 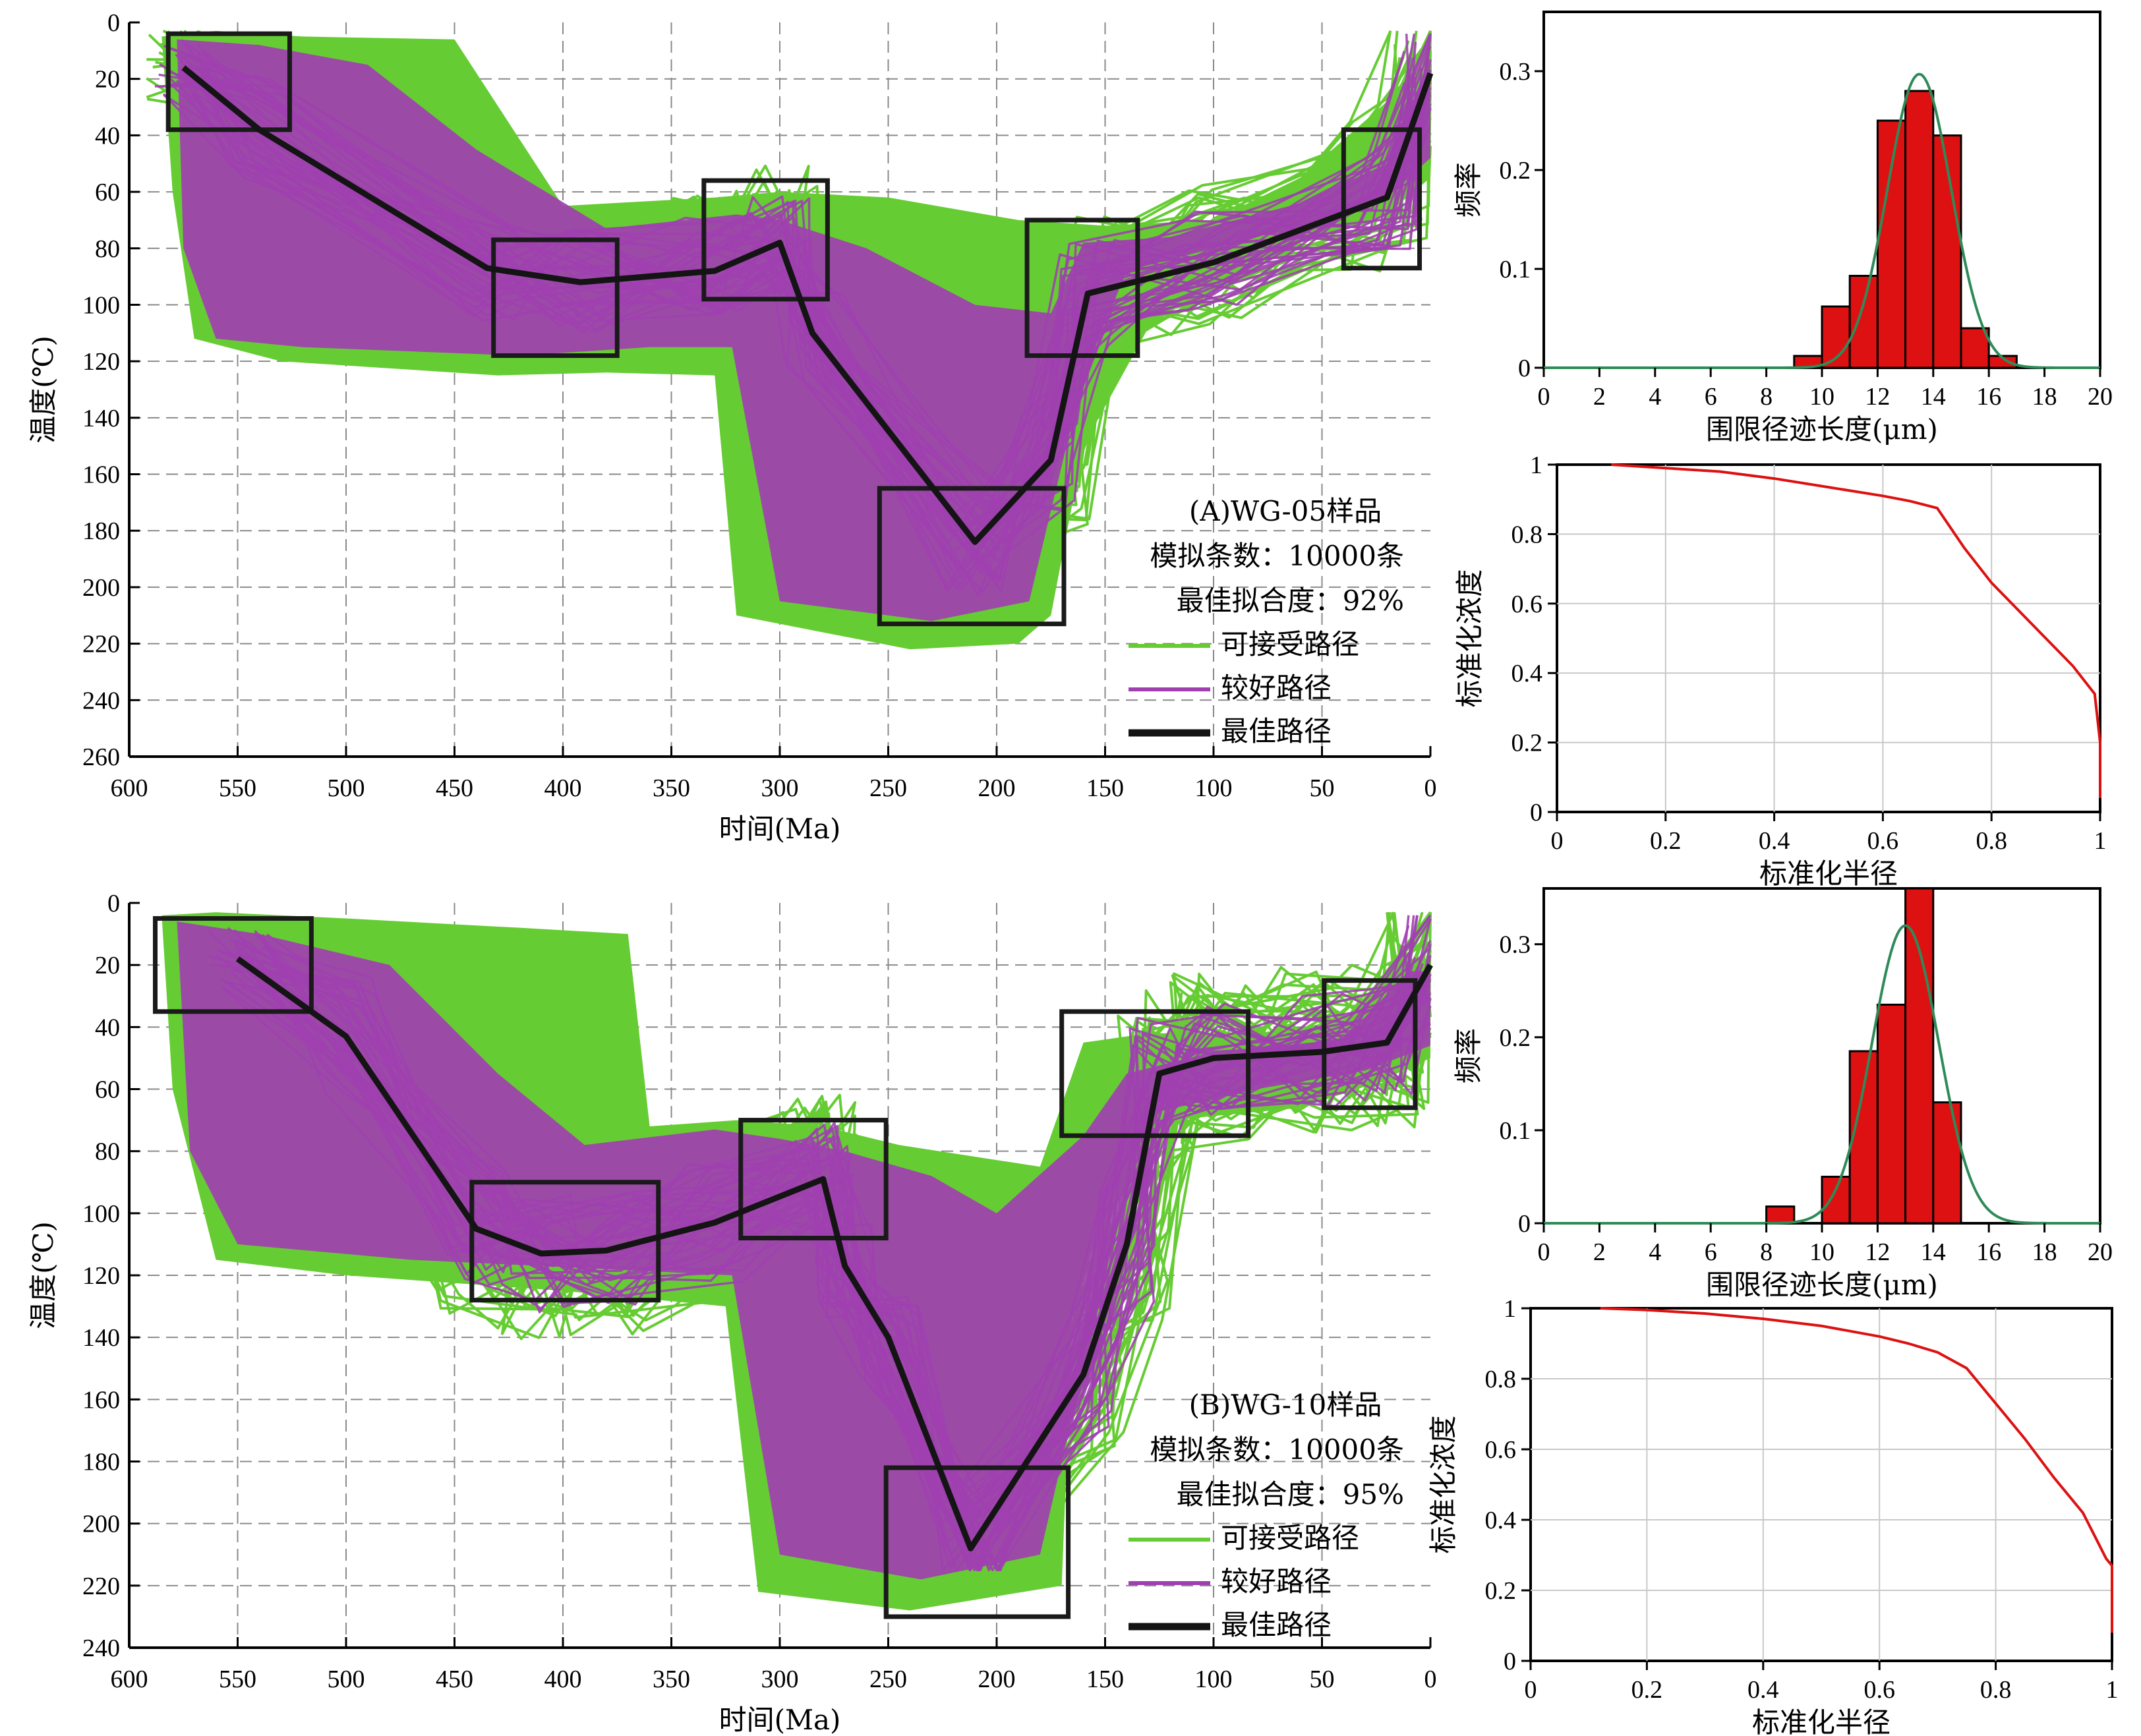 I want to click on x-axis-title: 时间(Ma), so click(x=780, y=1720).